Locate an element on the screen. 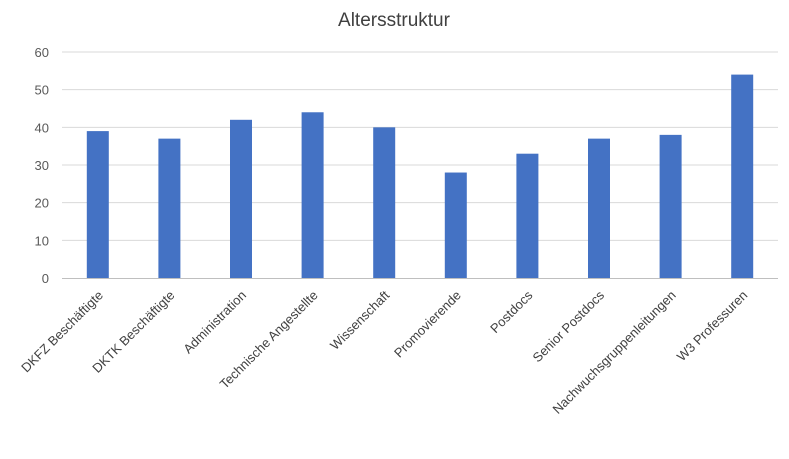 Image resolution: width=789 pixels, height=459 pixels. y-tick-label: 30 is located at coordinates (42, 165).